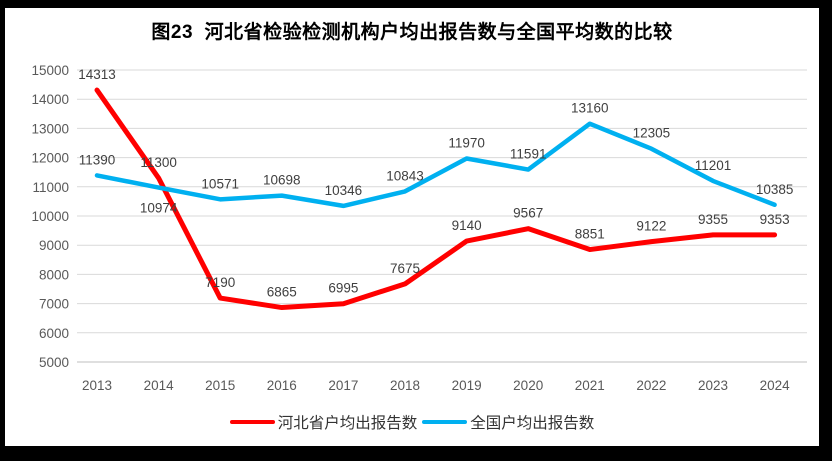 Image resolution: width=832 pixels, height=461 pixels. I want to click on data-label-hebei: 11300, so click(158, 162).